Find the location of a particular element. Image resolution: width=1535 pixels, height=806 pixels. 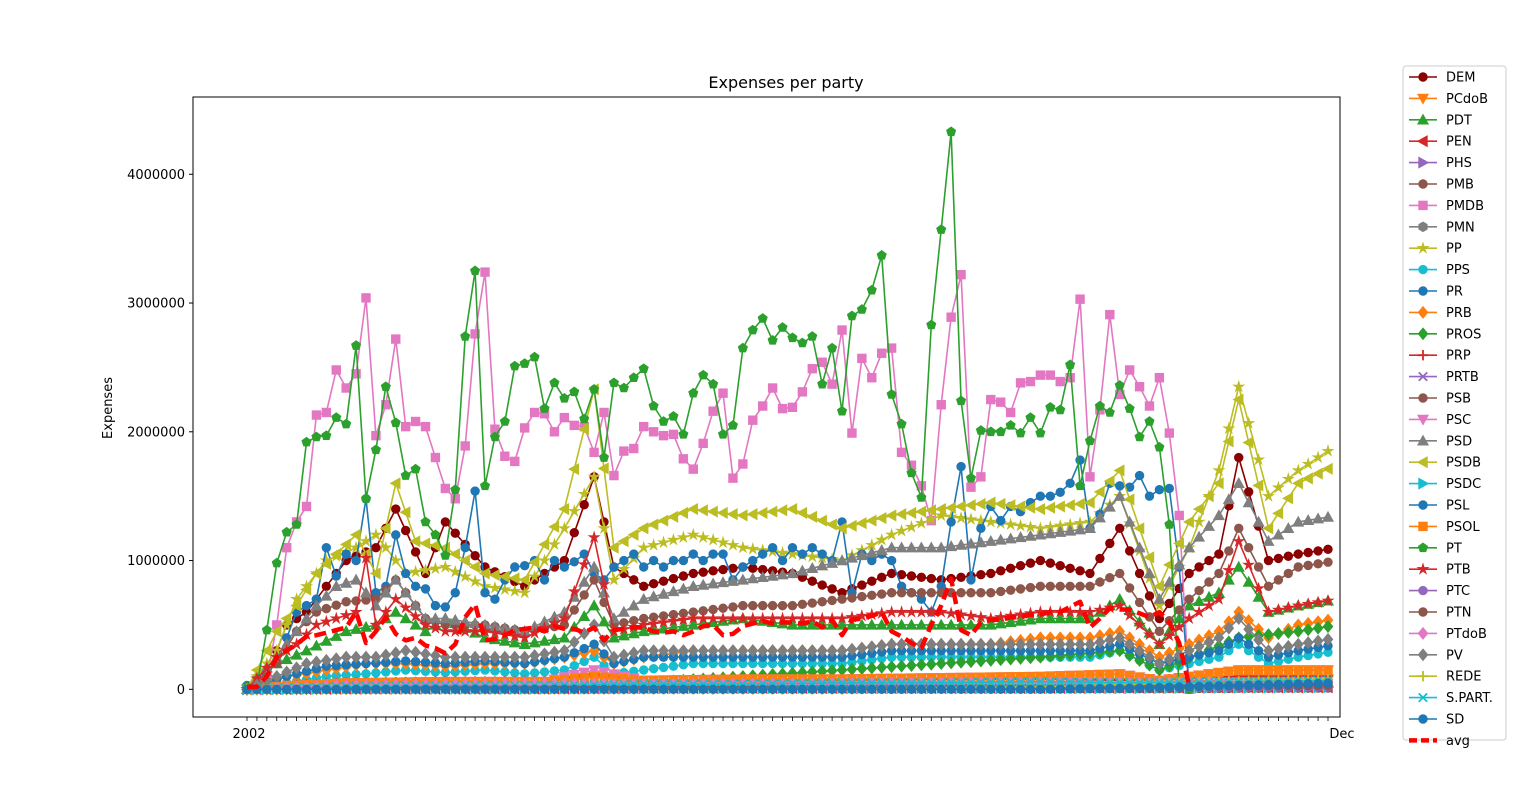

legend-label: PROS is located at coordinates (1463, 334).